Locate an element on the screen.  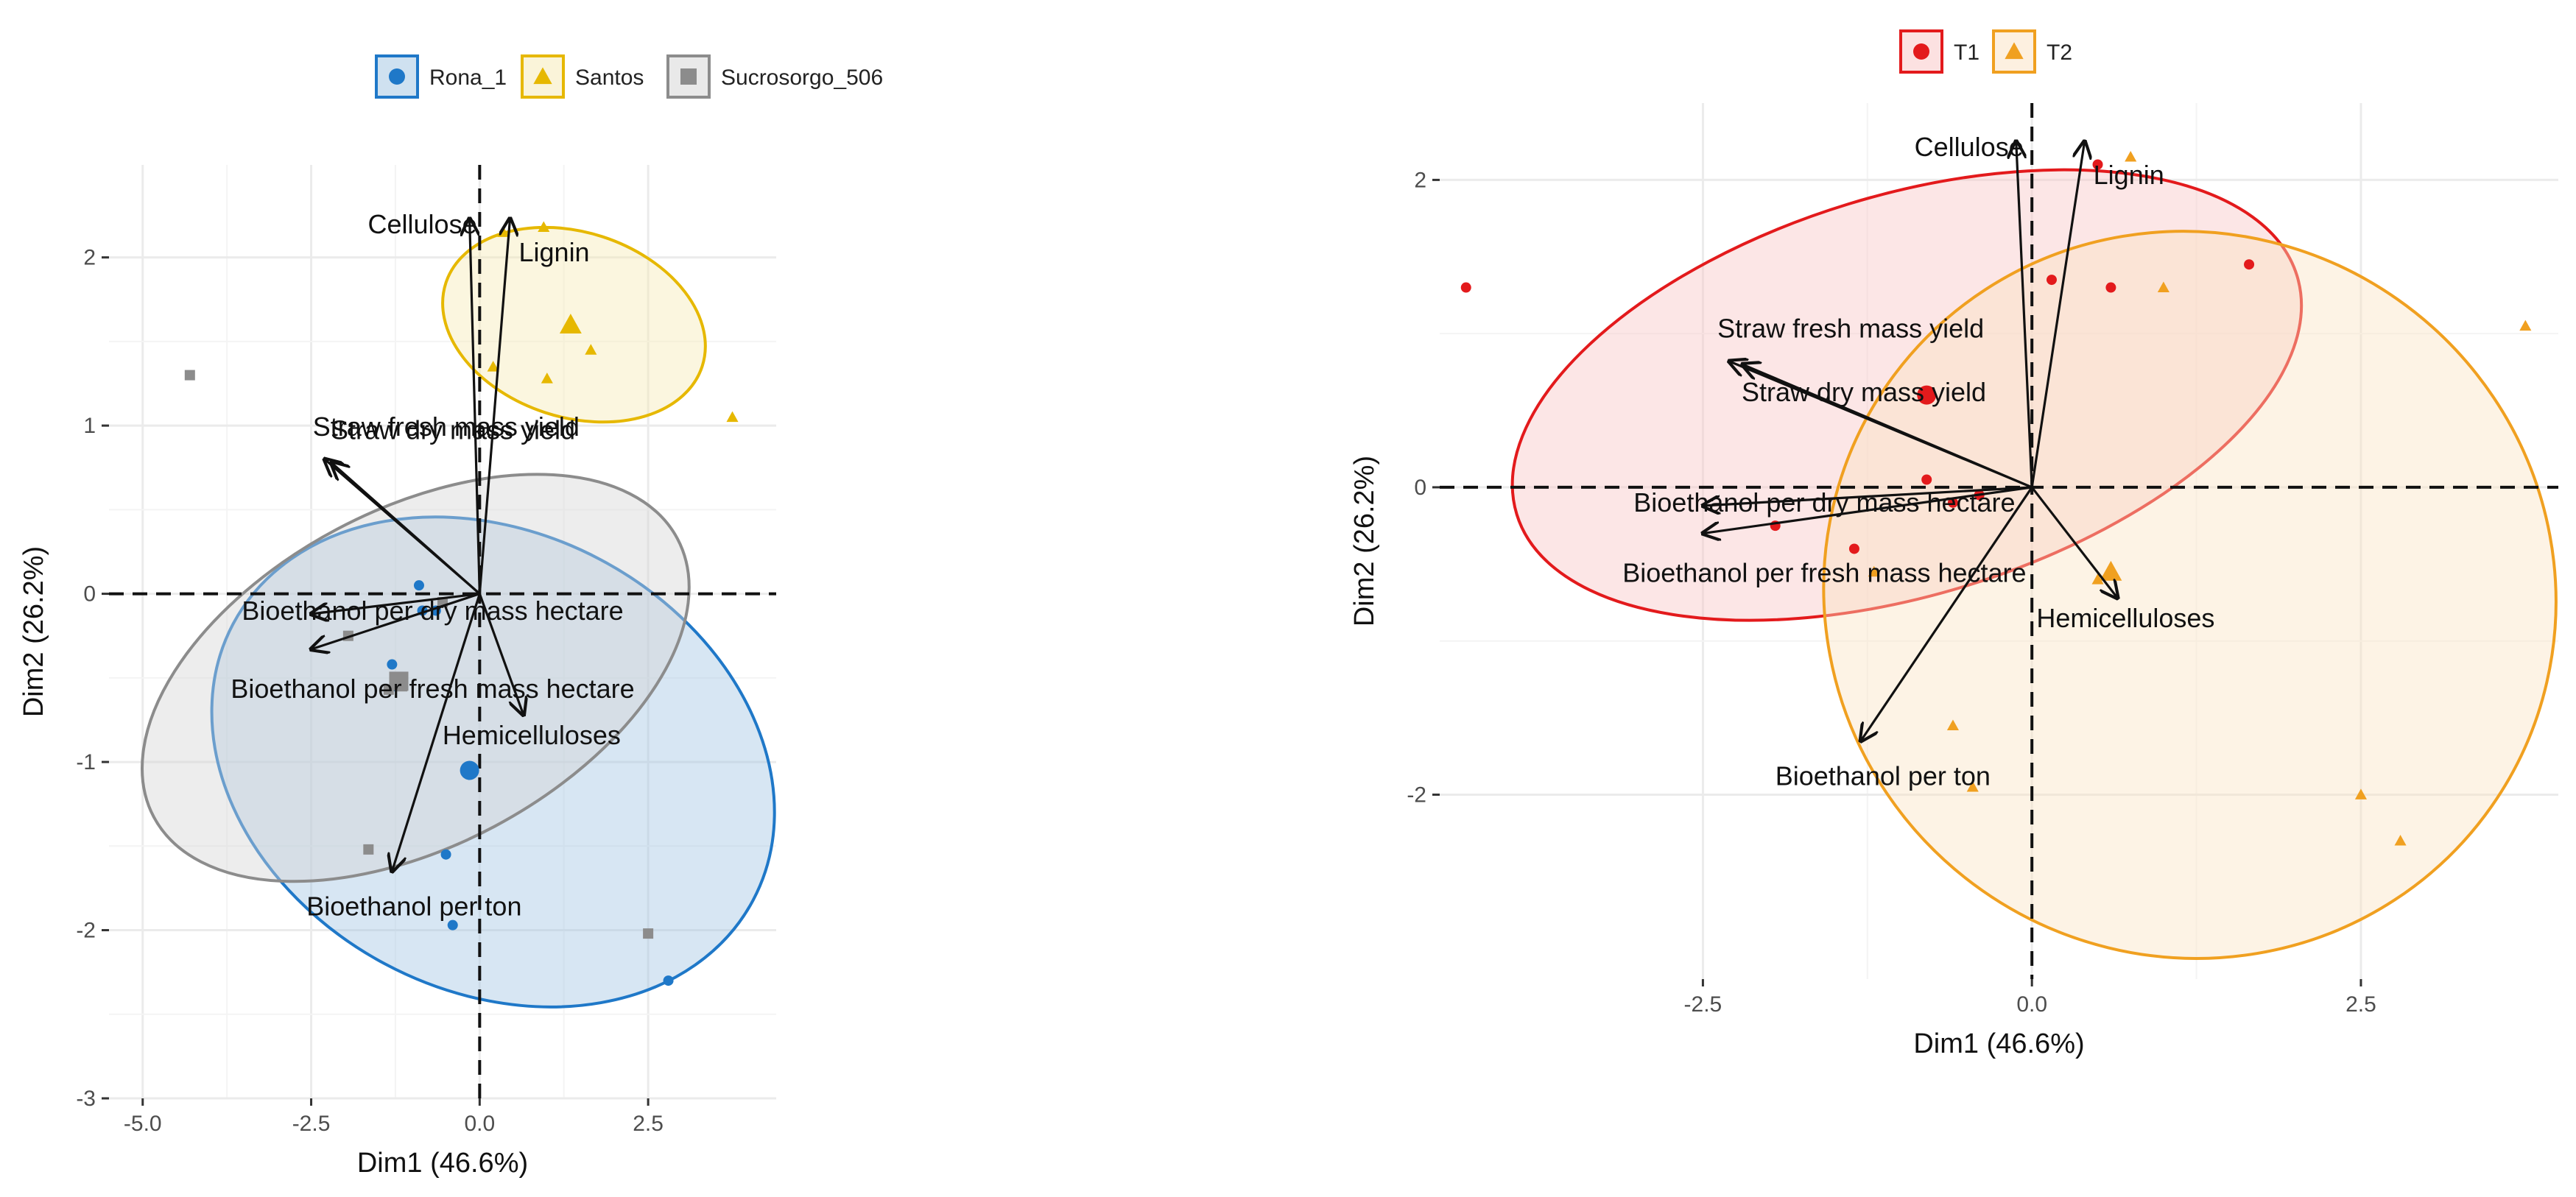
legend-key-T2 is located at coordinates (2014, 51).